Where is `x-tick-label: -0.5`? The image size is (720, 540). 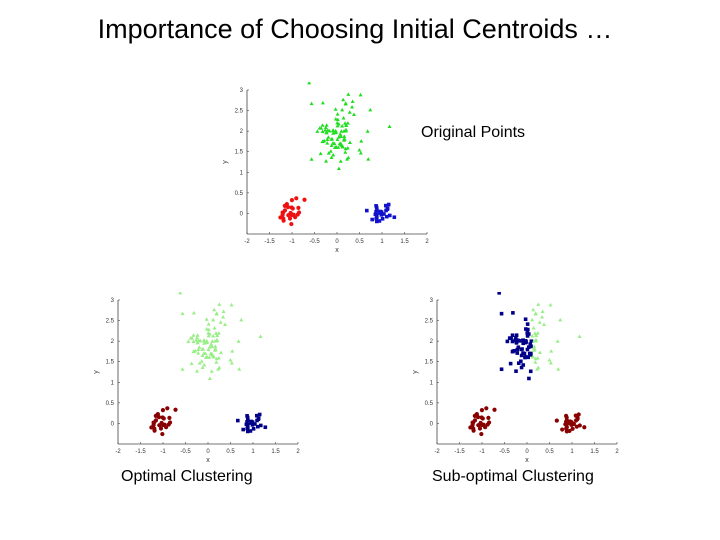 x-tick-label: -0.5 is located at coordinates (314, 242).